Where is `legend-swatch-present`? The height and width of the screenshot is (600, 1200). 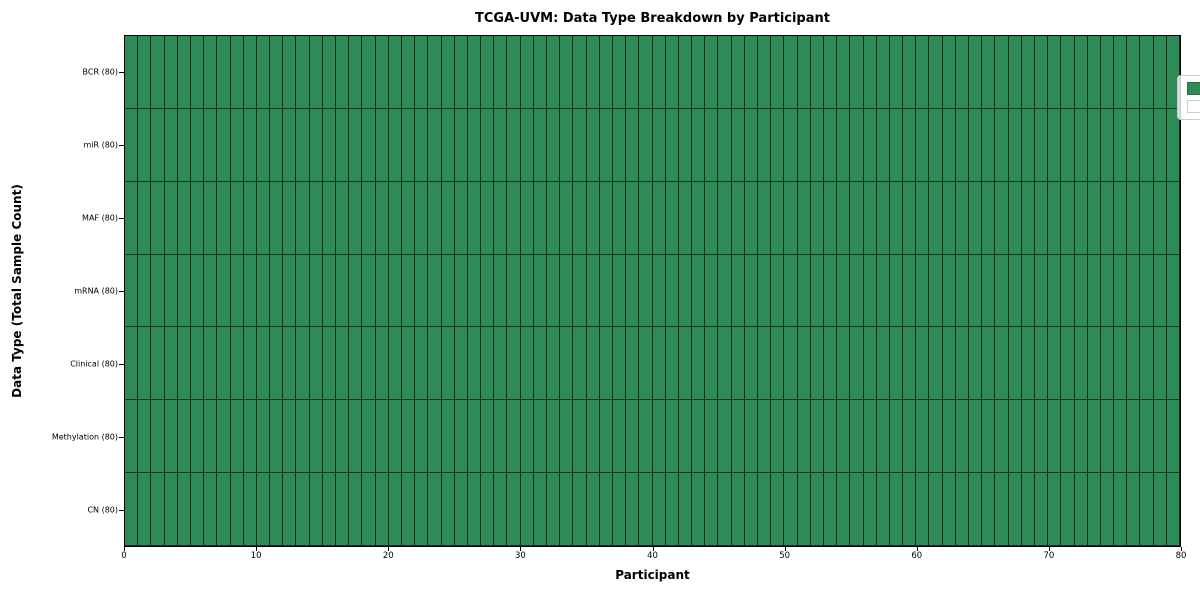 legend-swatch-present is located at coordinates (1193, 88).